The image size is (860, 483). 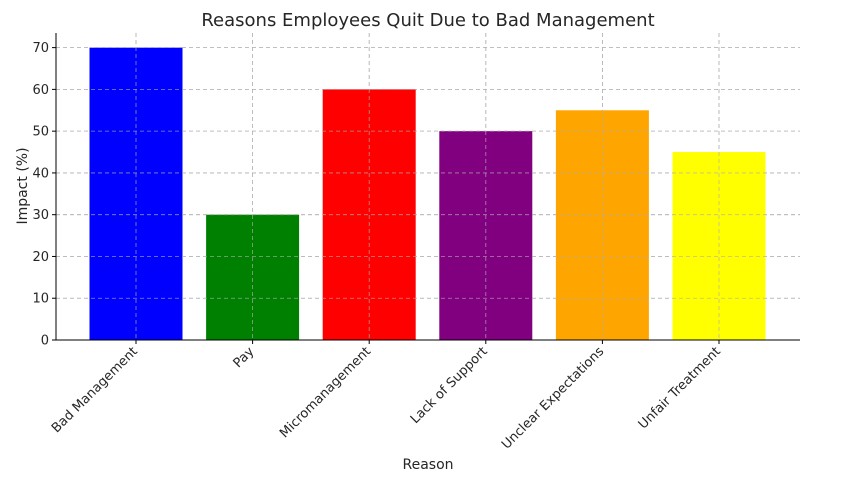 I want to click on x-tick-label: Micromanagement, so click(x=325, y=392).